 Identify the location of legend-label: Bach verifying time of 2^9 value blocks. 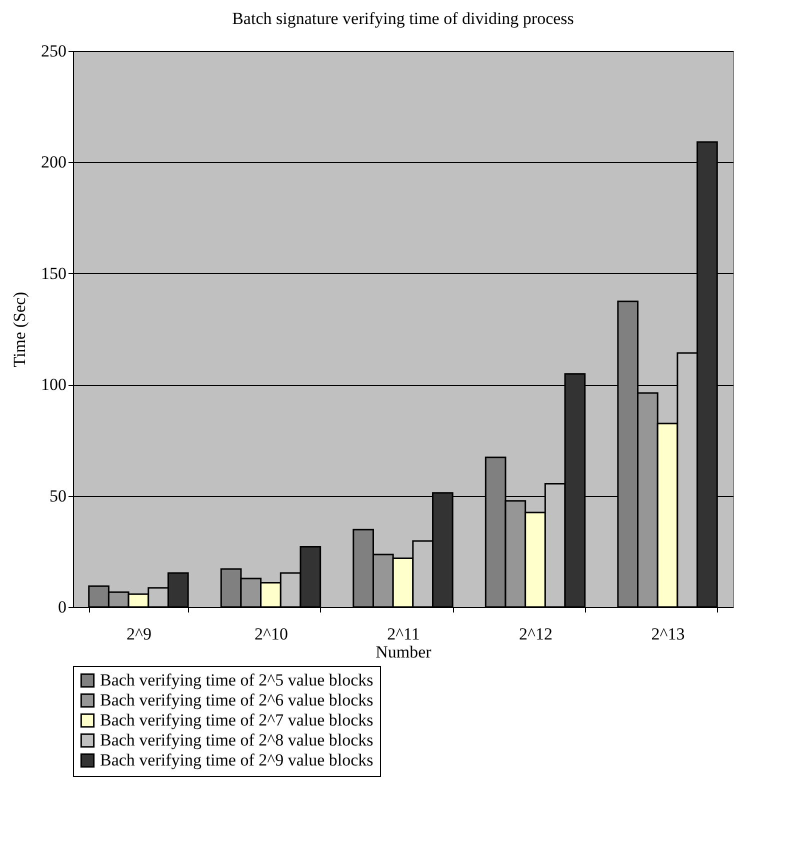
(237, 760).